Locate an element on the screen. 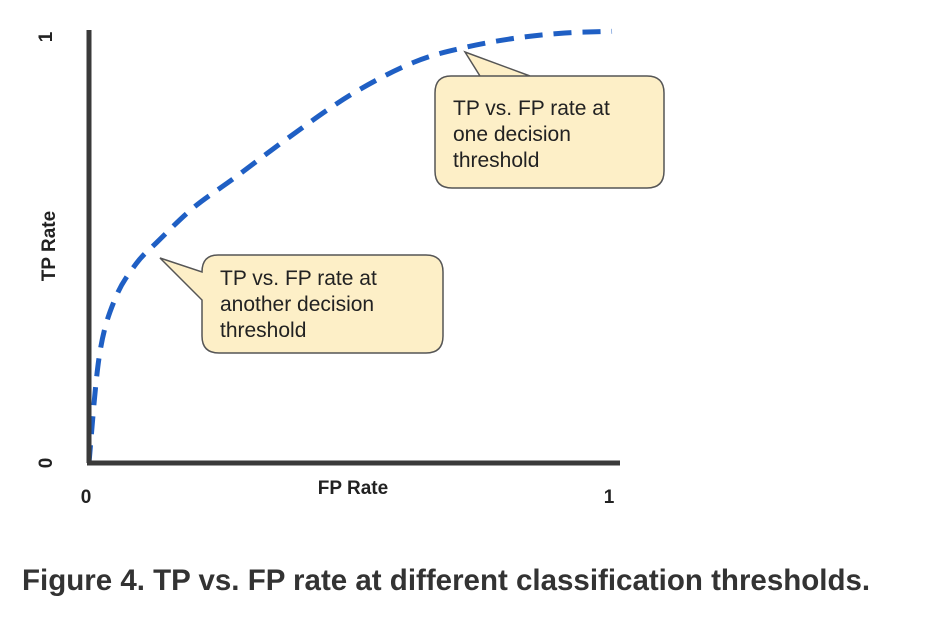 This screenshot has width=940, height=638. callout-one-line-1: TP vs. FP rate at is located at coordinates (531, 108).